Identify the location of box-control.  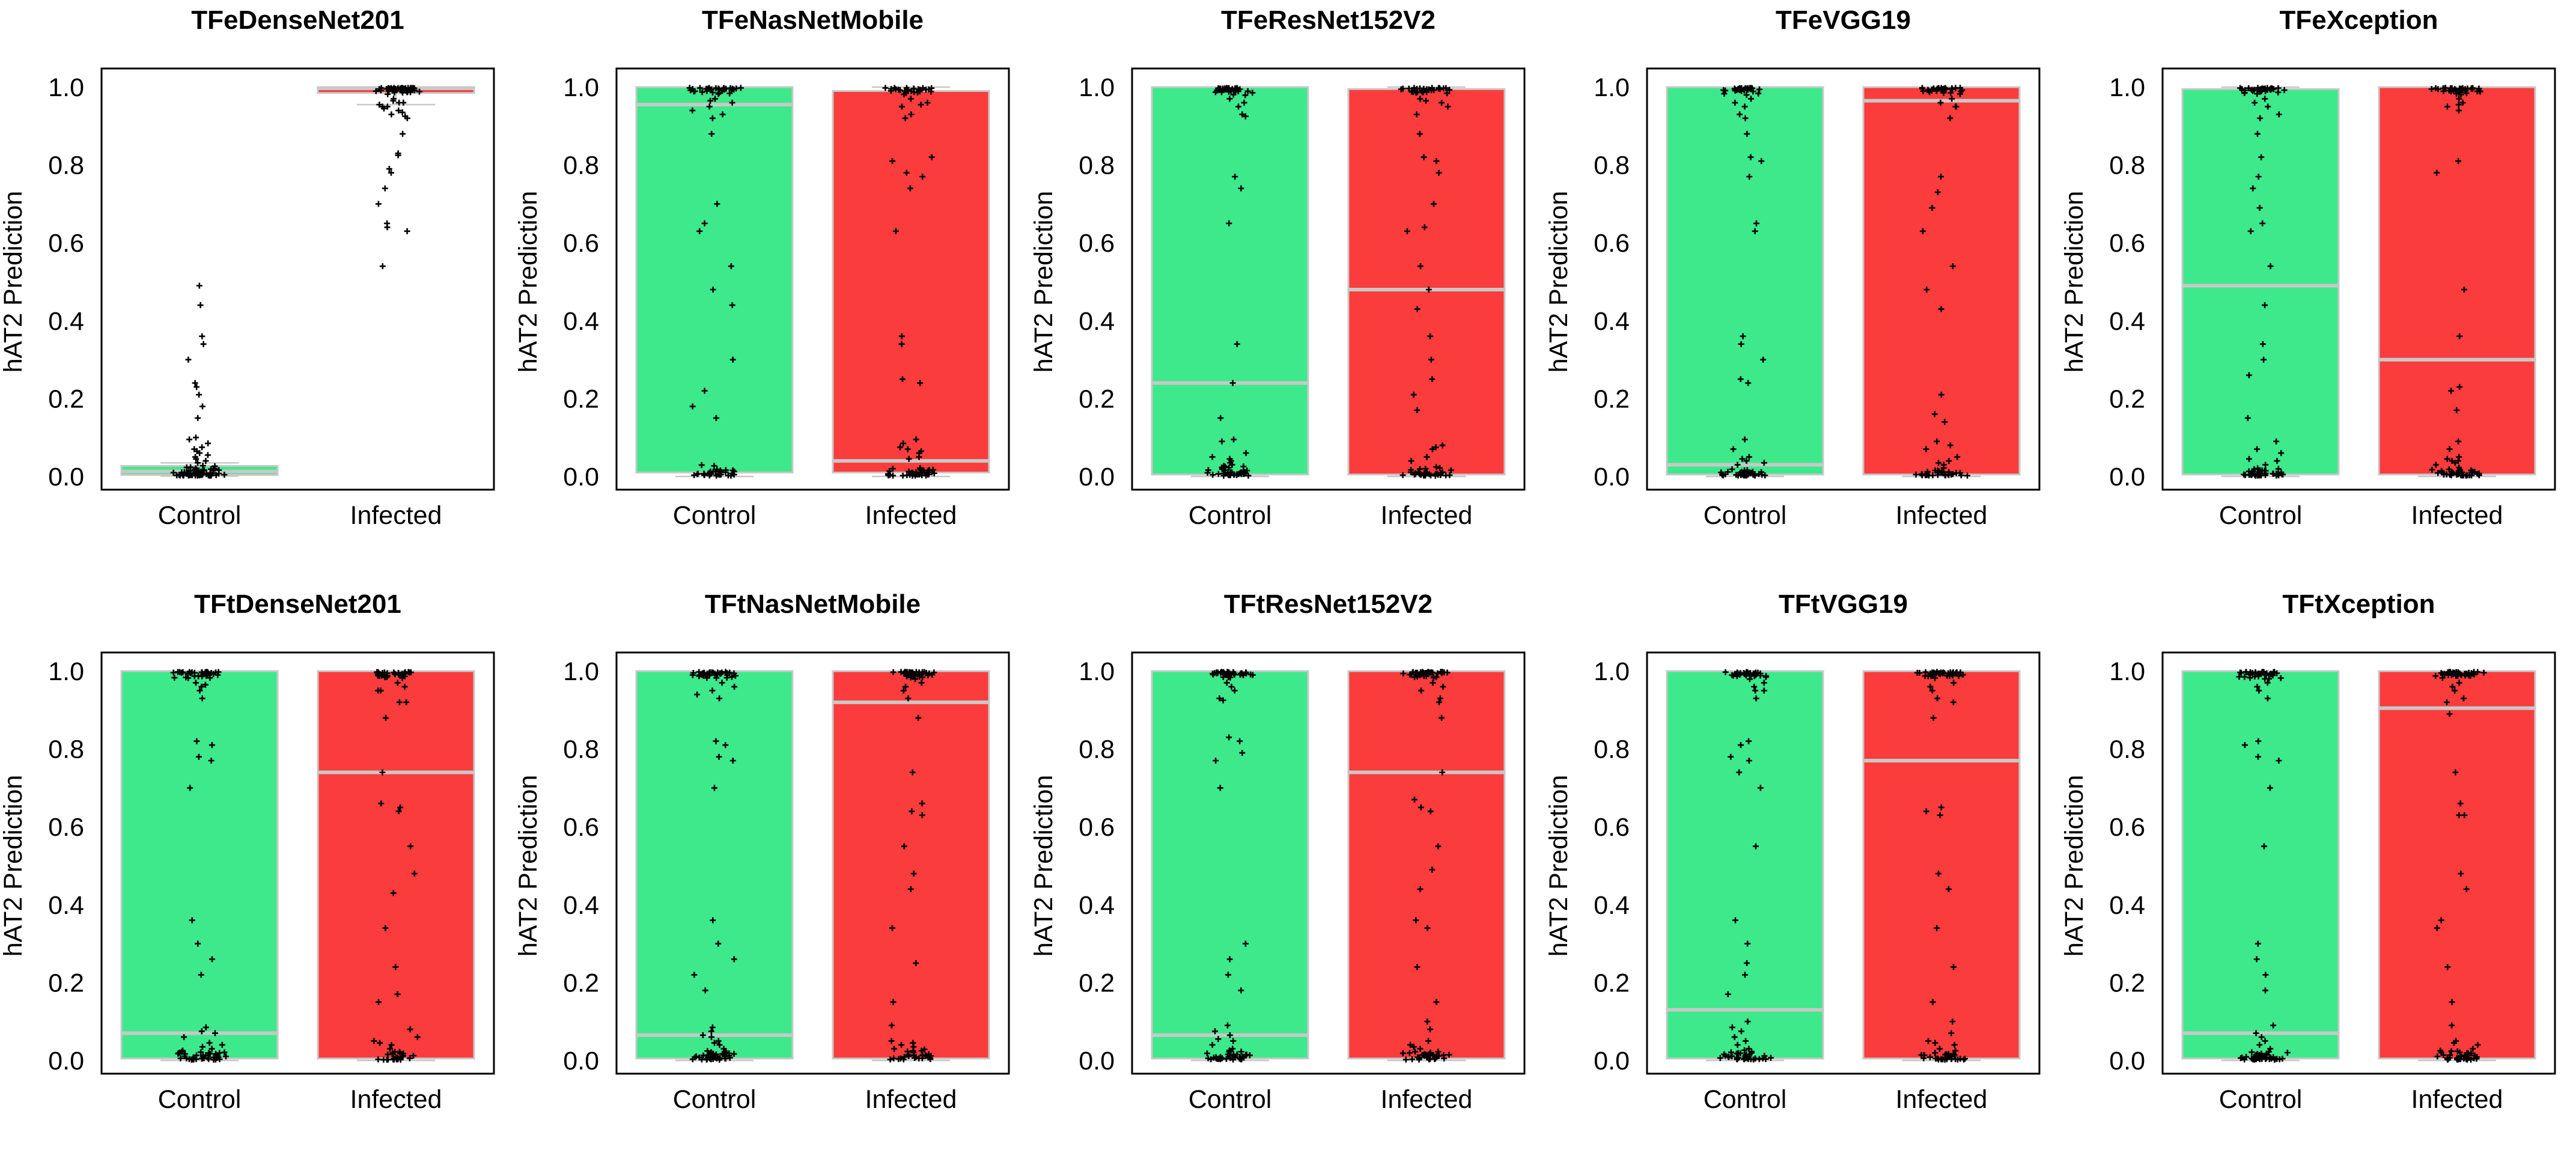
(2260, 865).